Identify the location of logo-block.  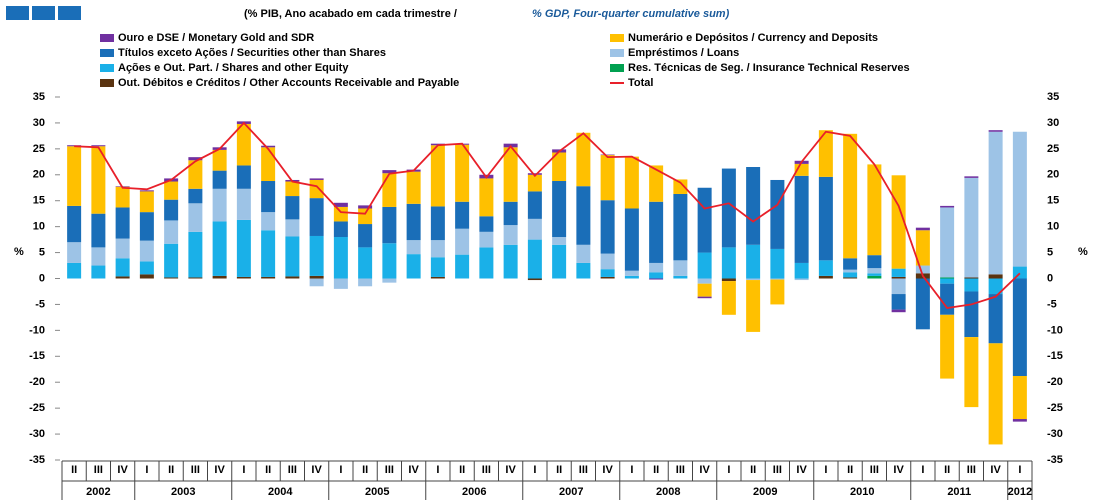
(69, 13).